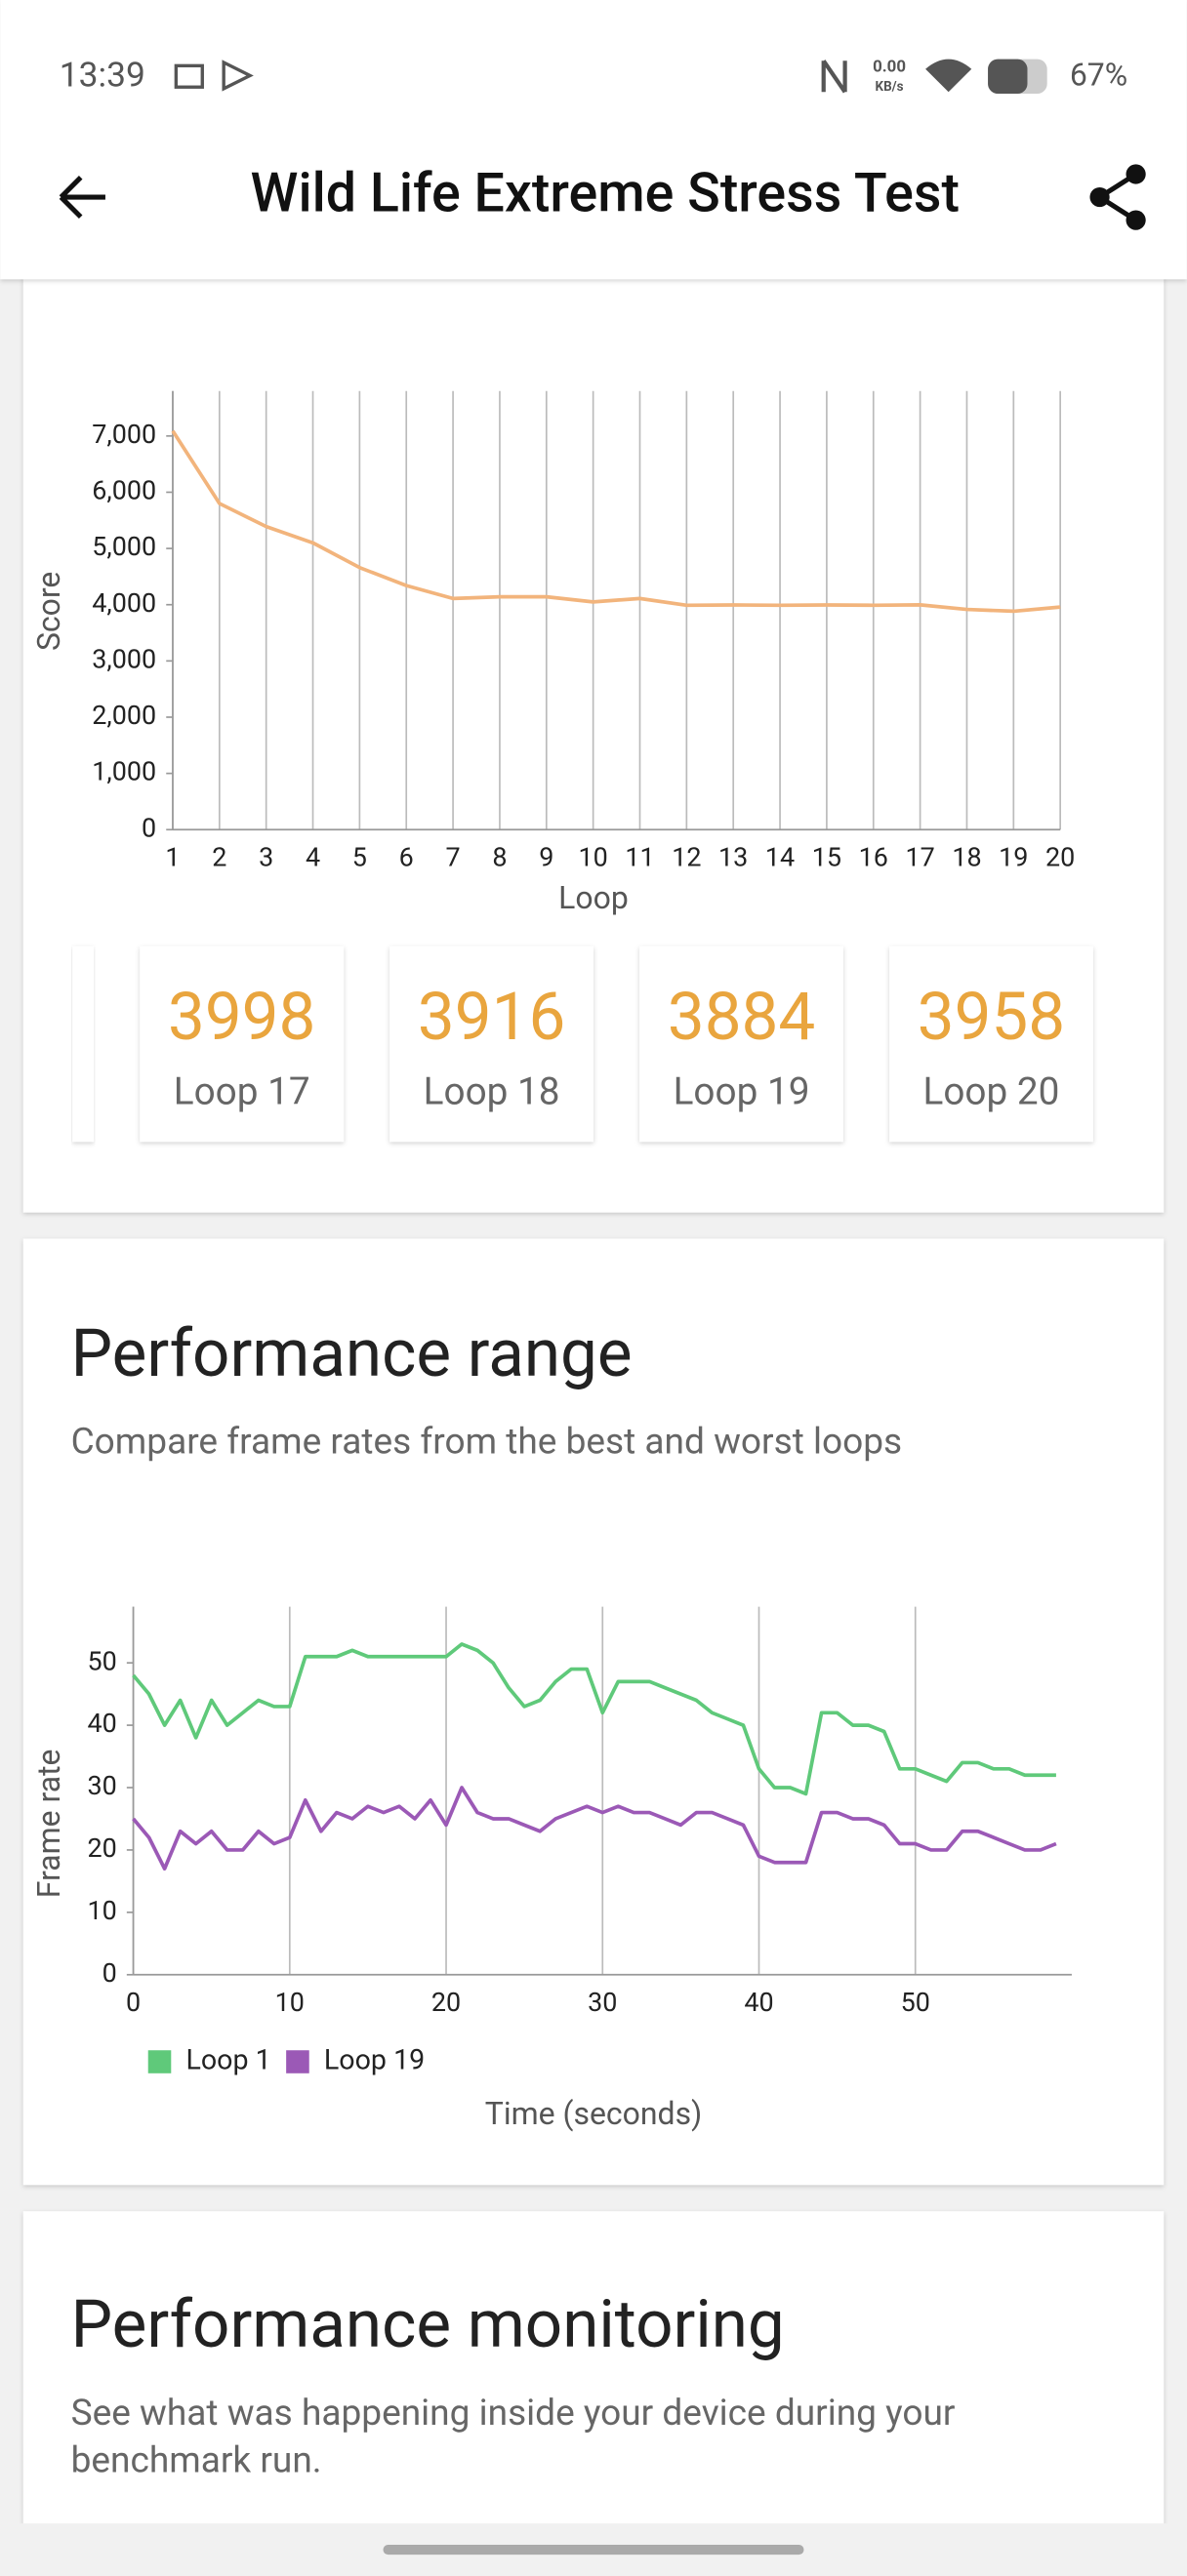  Describe the element at coordinates (124, 603) in the screenshot. I see `y-tick-label: 4,000` at that location.